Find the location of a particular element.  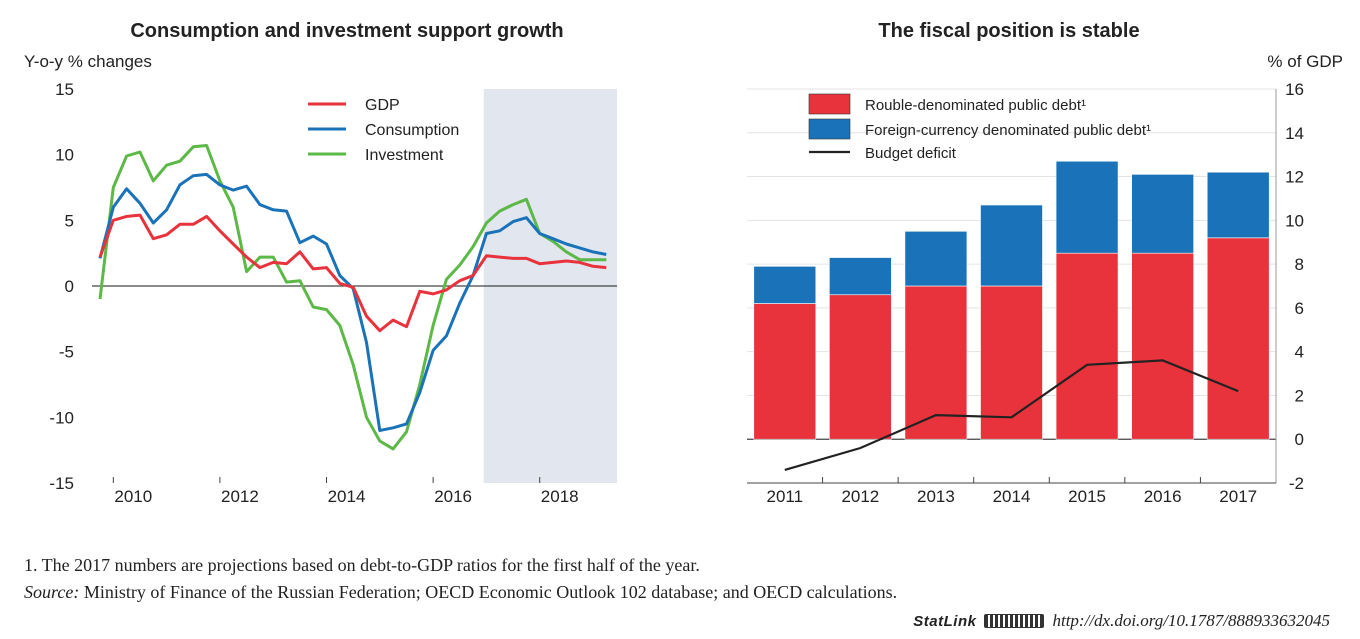

source-label: Source: is located at coordinates (52, 592).